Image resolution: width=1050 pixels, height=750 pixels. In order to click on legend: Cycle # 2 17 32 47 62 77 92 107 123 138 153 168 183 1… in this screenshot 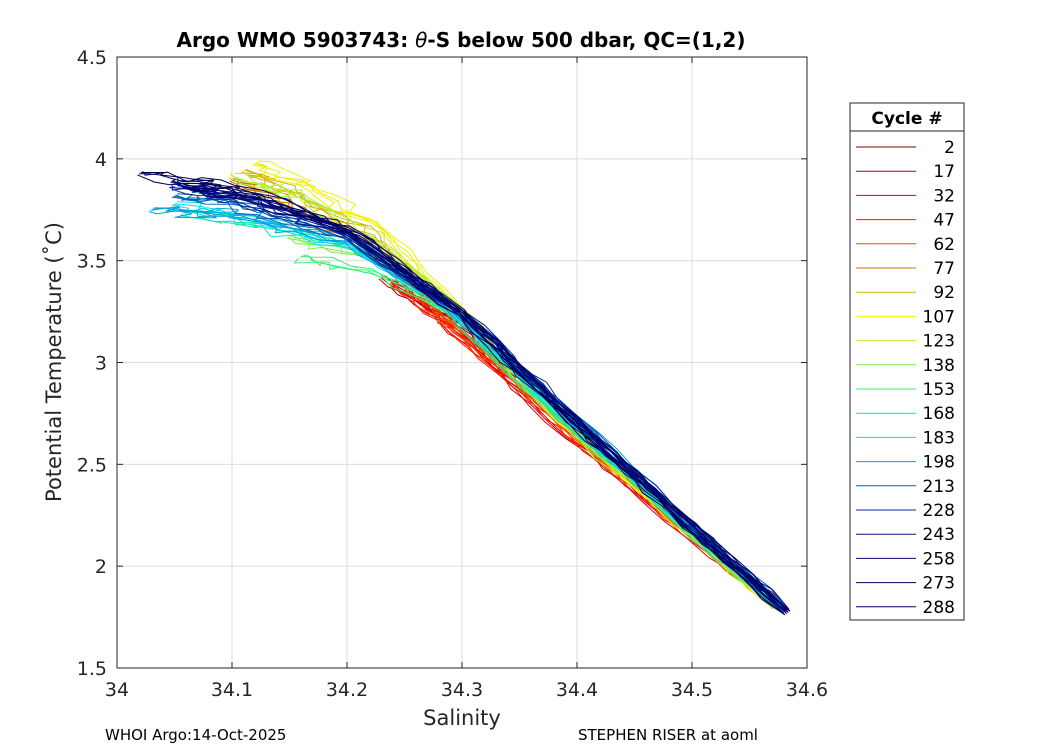, I will do `click(907, 361)`.